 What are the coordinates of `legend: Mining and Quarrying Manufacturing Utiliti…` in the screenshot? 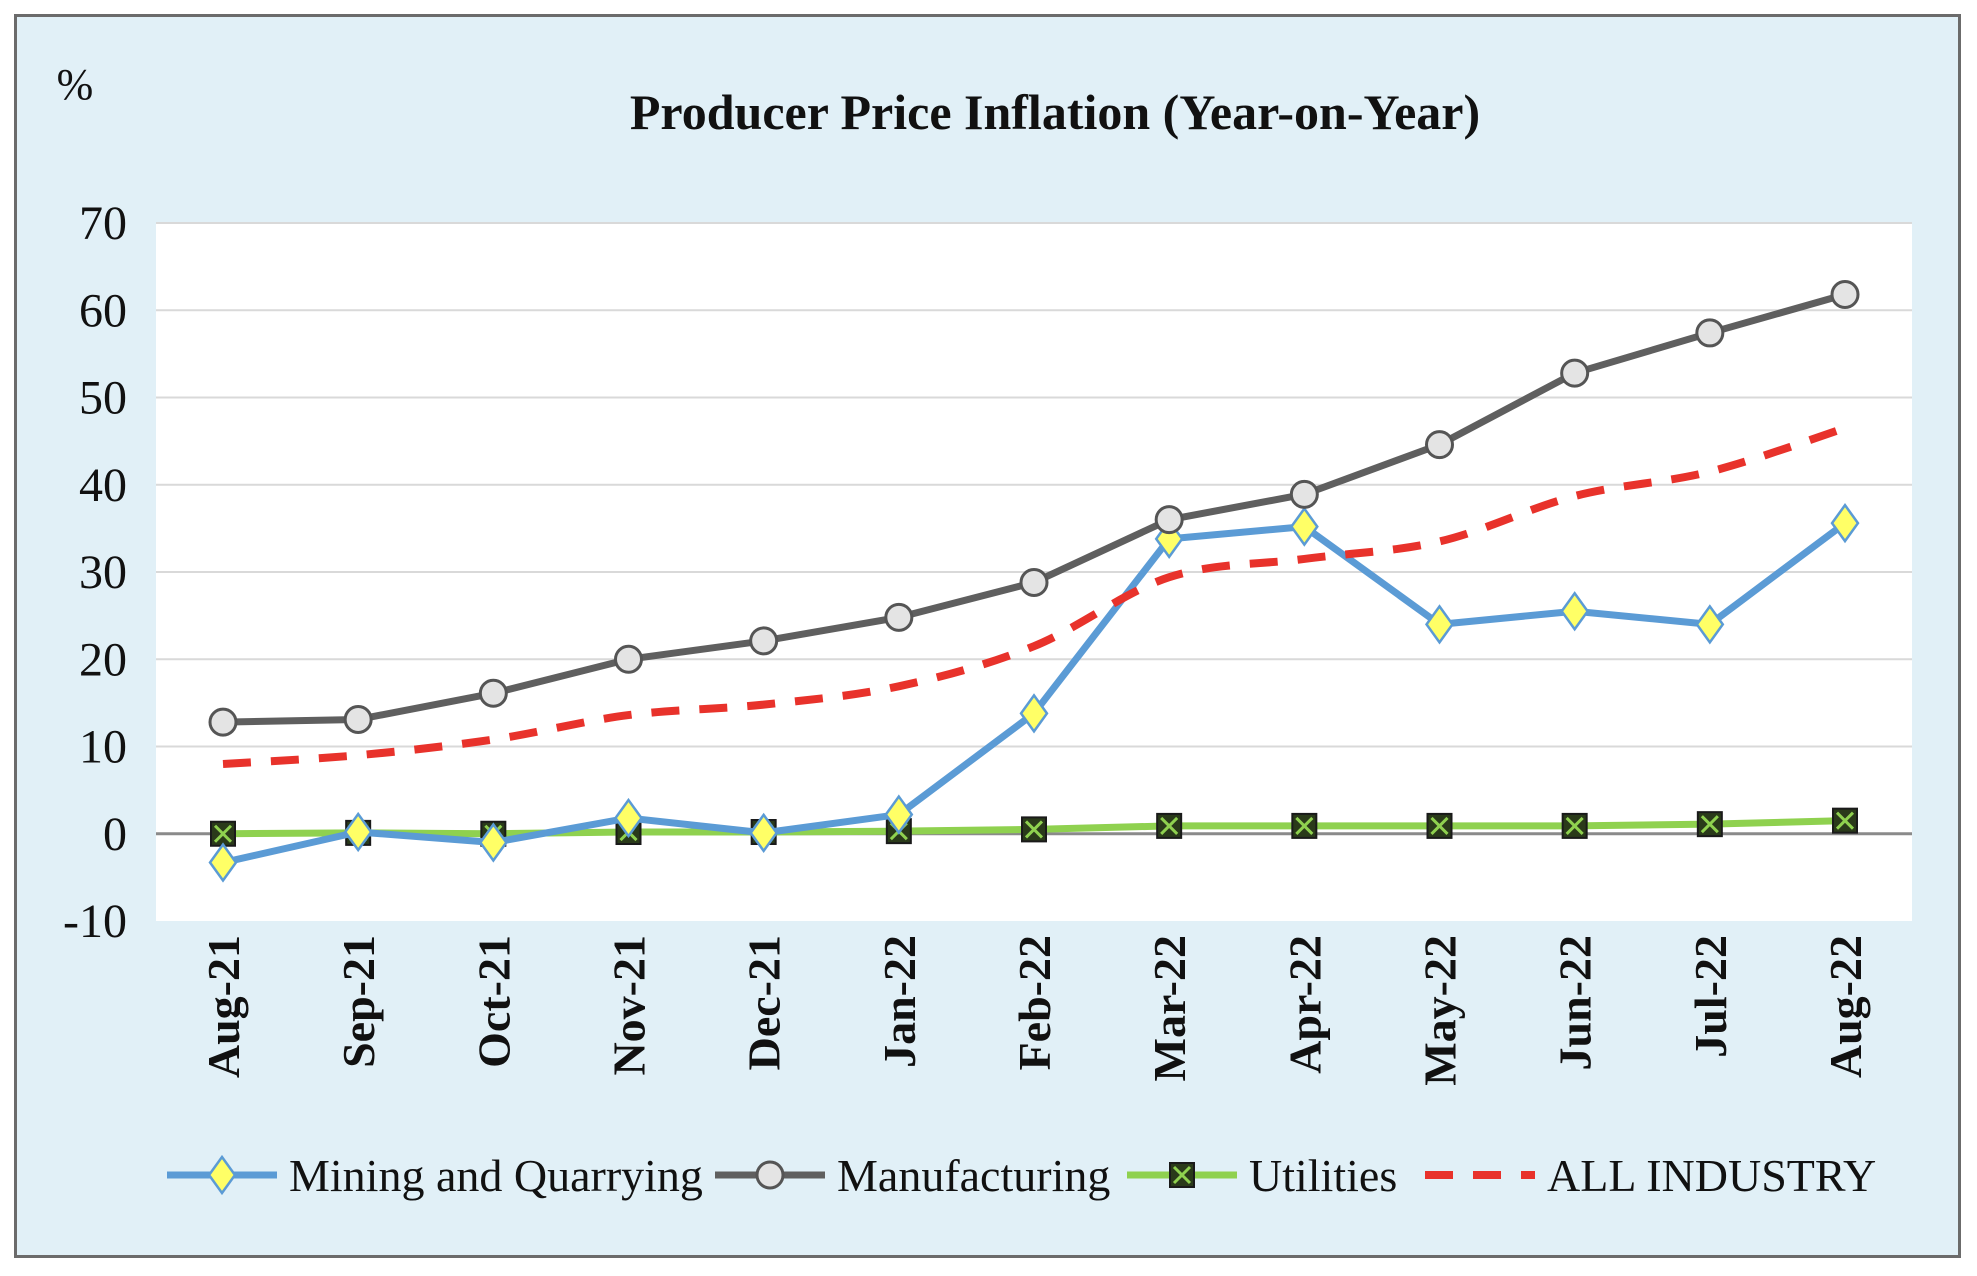 It's located at (1021, 1175).